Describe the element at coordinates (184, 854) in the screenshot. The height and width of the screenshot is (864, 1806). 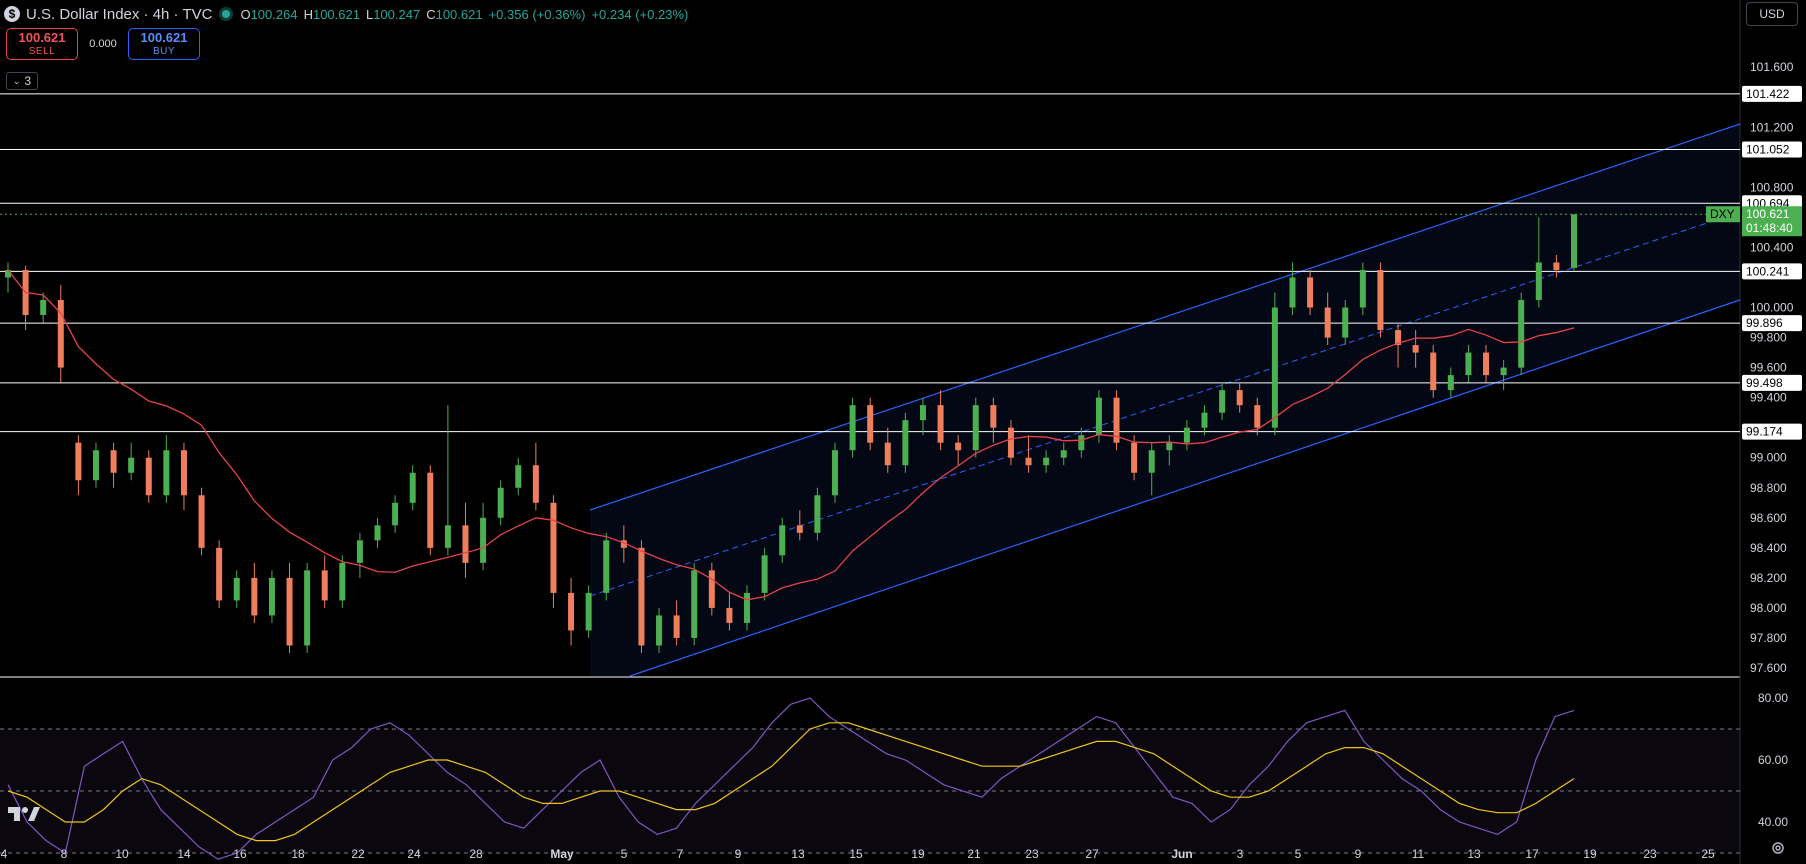
I see `time-tick-3: 14` at that location.